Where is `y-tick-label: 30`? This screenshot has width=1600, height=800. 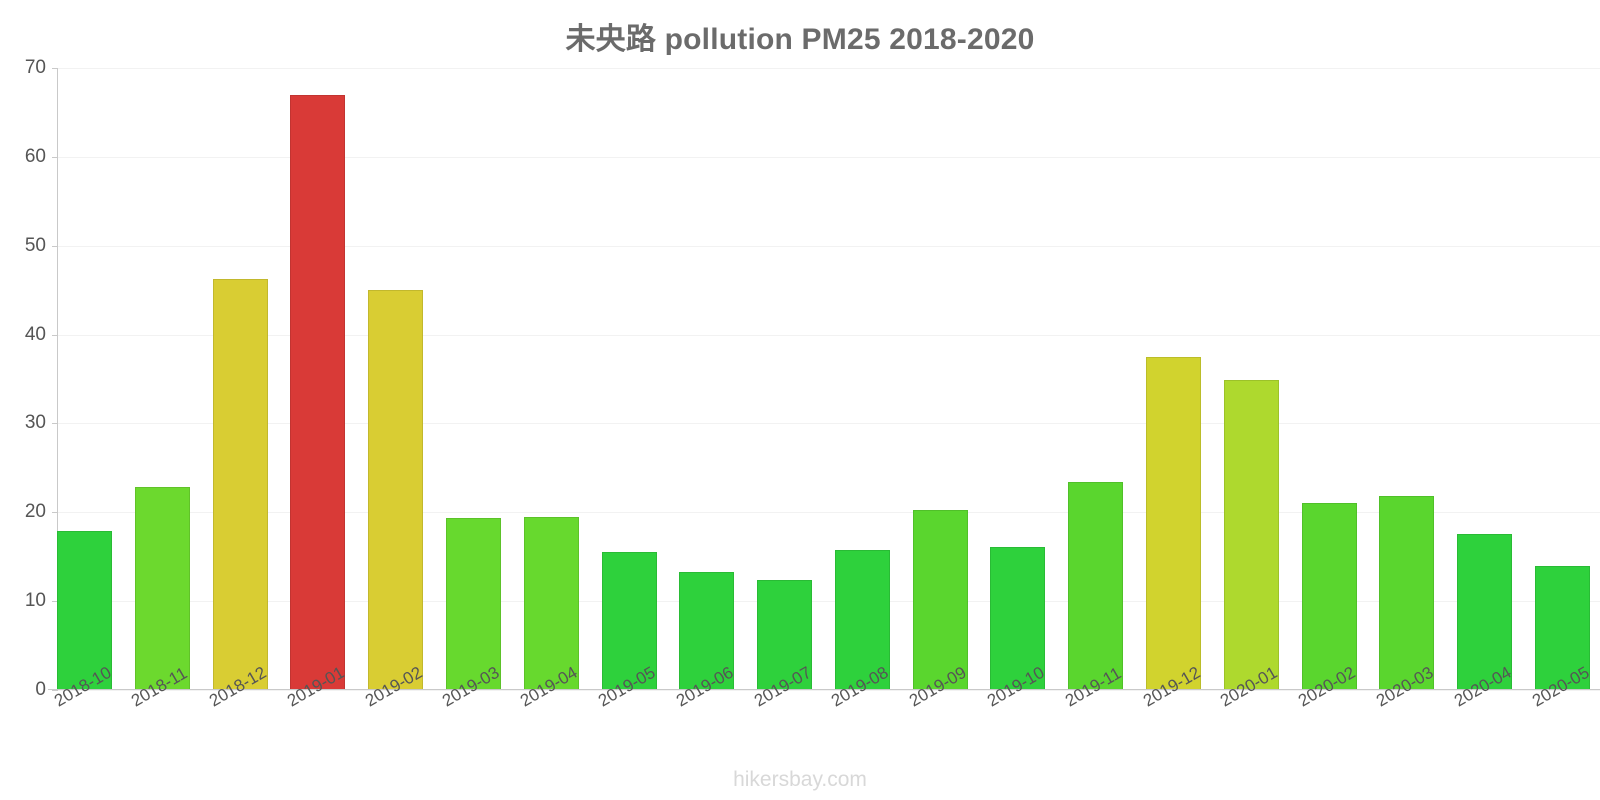 y-tick-label: 30 is located at coordinates (35, 423).